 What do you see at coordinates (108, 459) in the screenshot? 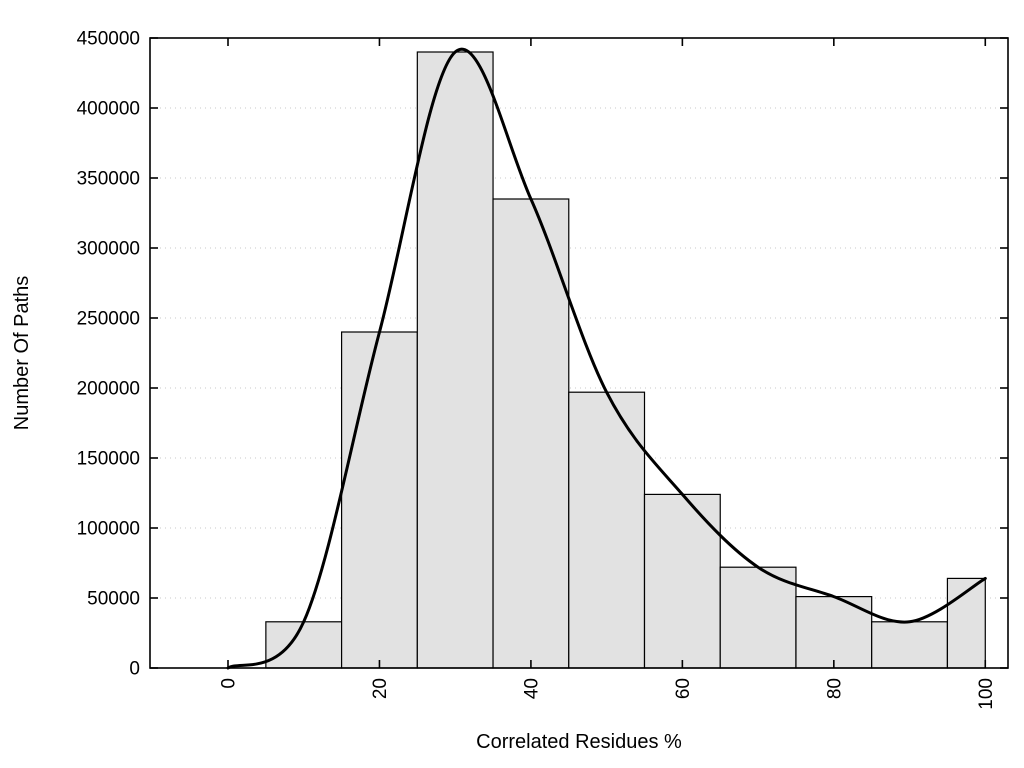
I see `y-tick-label: 150000` at bounding box center [108, 459].